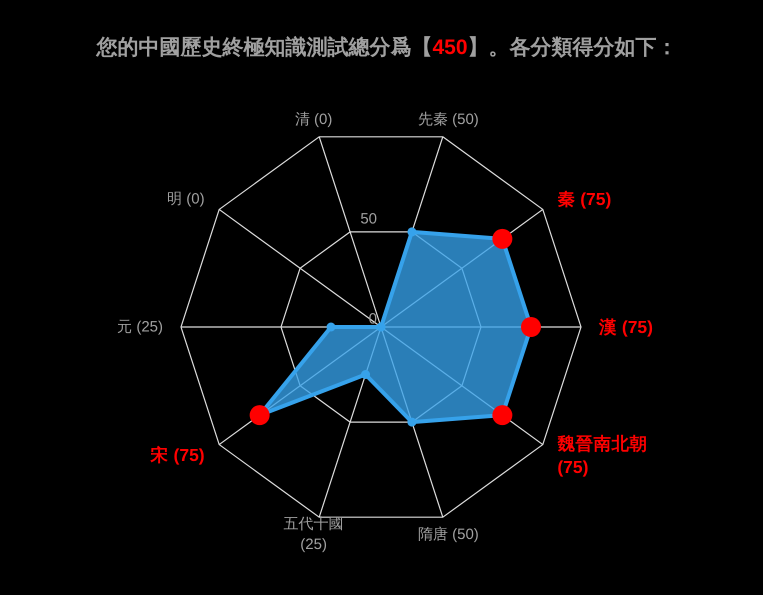  I want to click on y-tick-label: 50, so click(368, 219).